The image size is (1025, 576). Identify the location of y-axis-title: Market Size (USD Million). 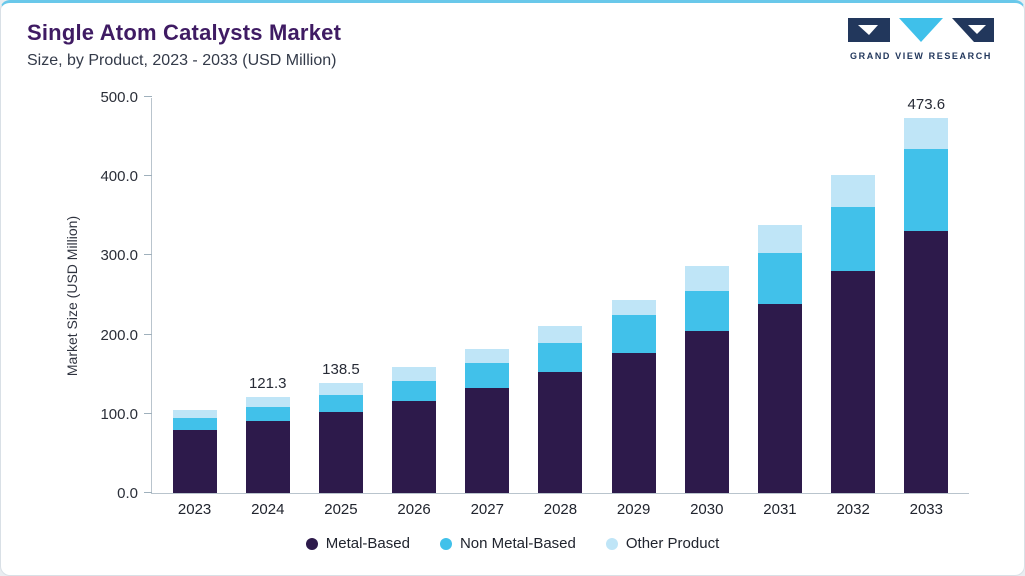
(72, 296).